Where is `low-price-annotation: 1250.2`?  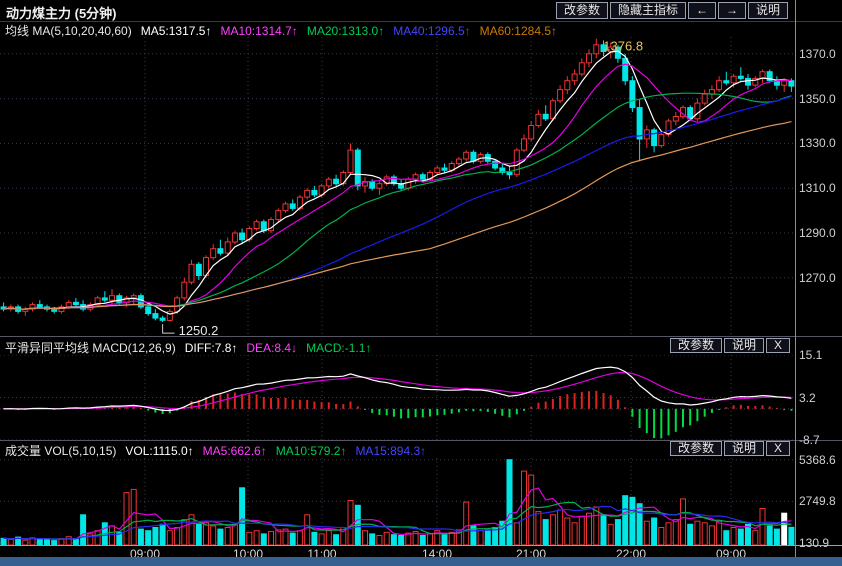 low-price-annotation: 1250.2 is located at coordinates (199, 329).